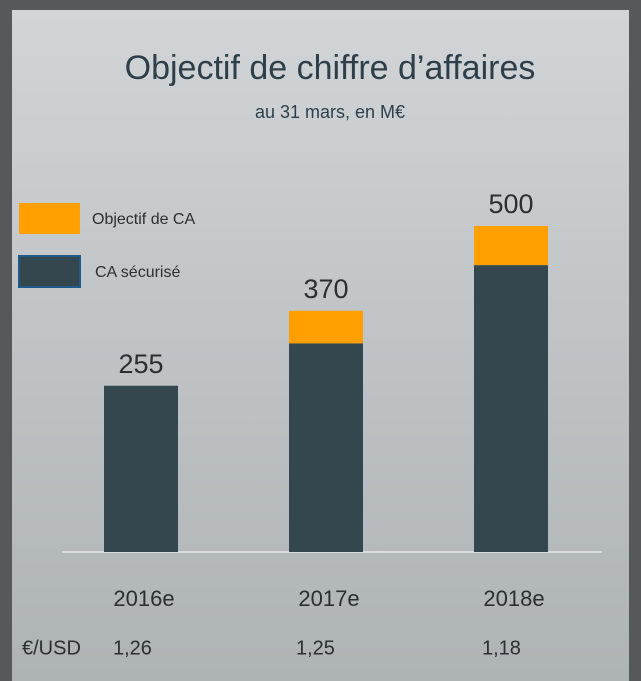 The height and width of the screenshot is (681, 641). What do you see at coordinates (325, 289) in the screenshot?
I see `total-label: 370` at bounding box center [325, 289].